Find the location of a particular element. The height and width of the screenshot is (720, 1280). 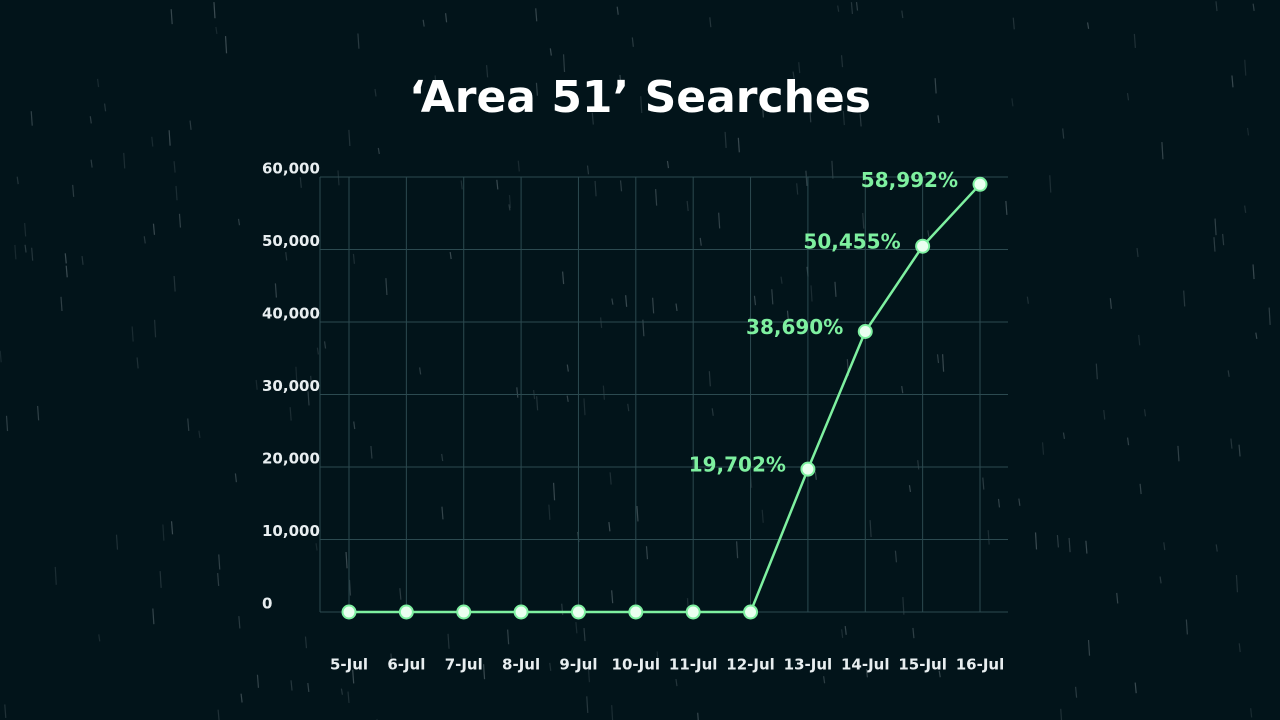

x-tick-label: 7-Jul is located at coordinates (464, 665).